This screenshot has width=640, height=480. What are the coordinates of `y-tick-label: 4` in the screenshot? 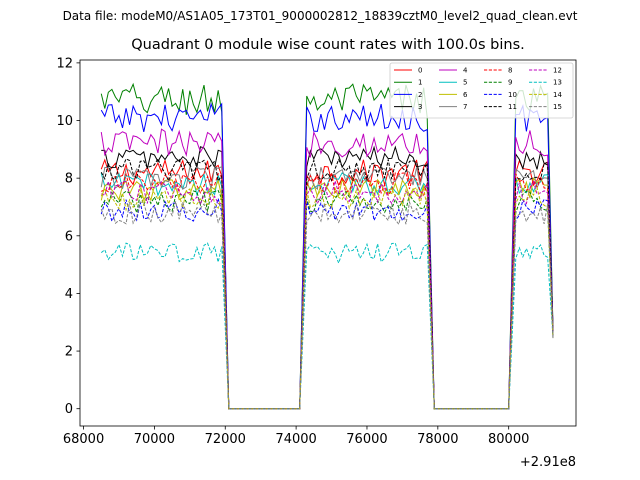 It's located at (69, 294).